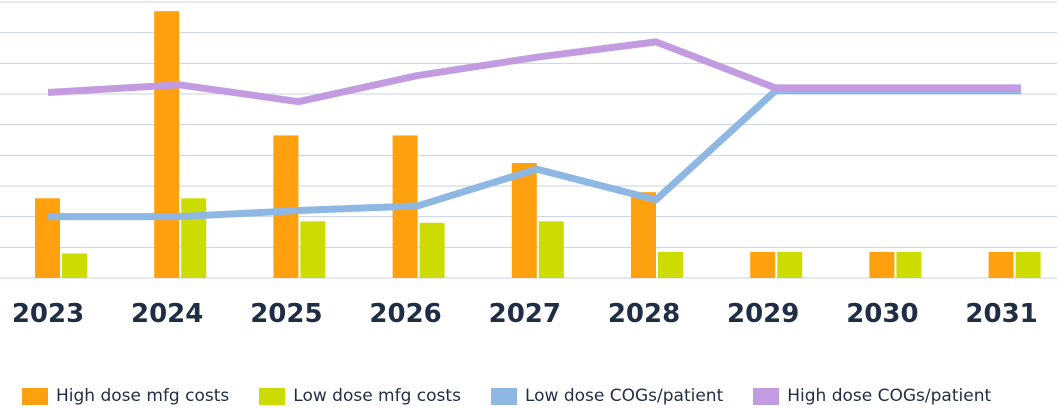 This screenshot has height=408, width=1057. Describe the element at coordinates (1028, 264) in the screenshot. I see `bar-low-dose-mfg-2031` at that location.